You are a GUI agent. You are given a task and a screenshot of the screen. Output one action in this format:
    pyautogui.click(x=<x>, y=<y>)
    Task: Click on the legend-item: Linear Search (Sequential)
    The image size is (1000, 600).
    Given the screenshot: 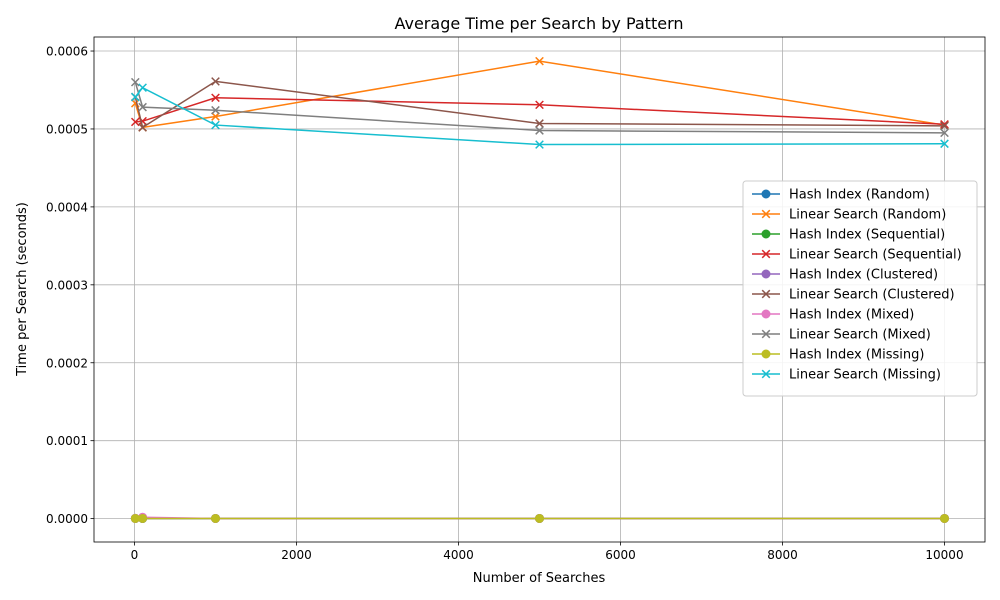 What is the action you would take?
    pyautogui.click(x=857, y=255)
    